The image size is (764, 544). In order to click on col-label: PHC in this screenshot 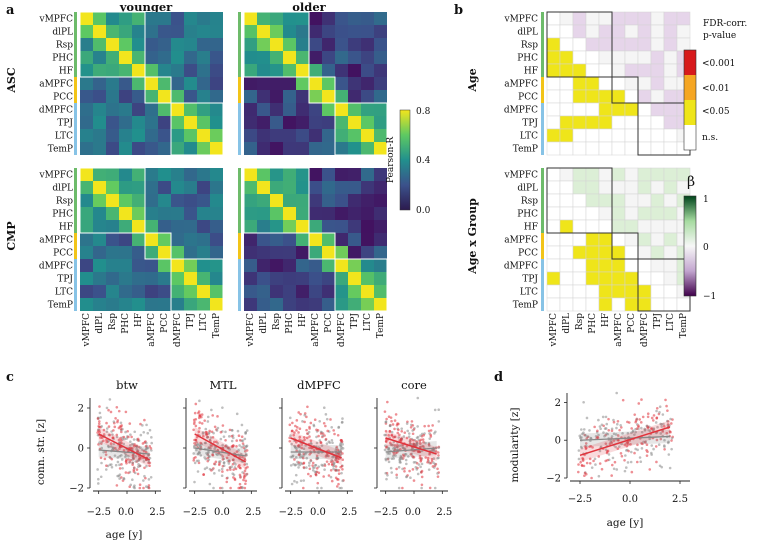, I will do `click(290, 323)`.